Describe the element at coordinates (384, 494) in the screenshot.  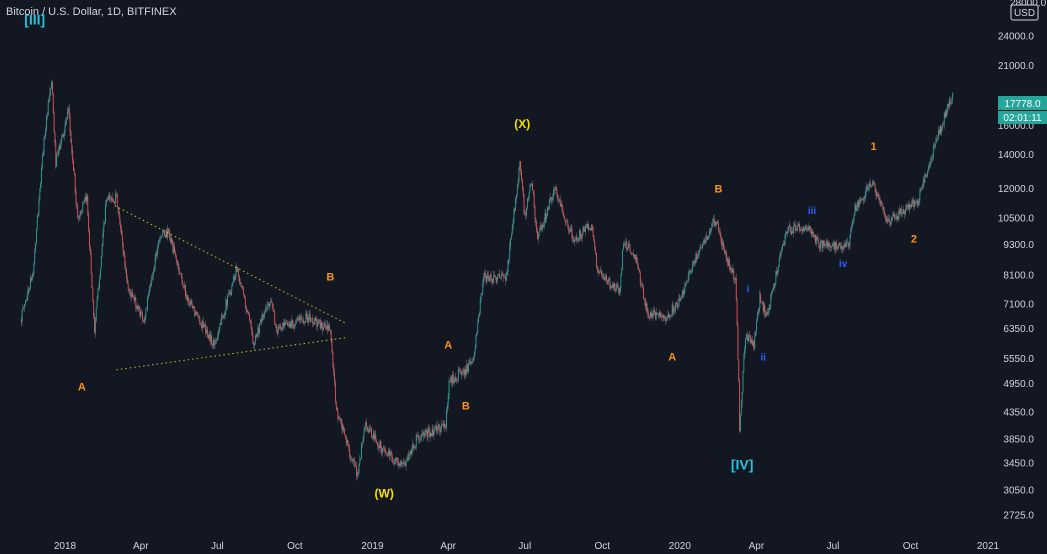
I see `wave-label: (W)` at that location.